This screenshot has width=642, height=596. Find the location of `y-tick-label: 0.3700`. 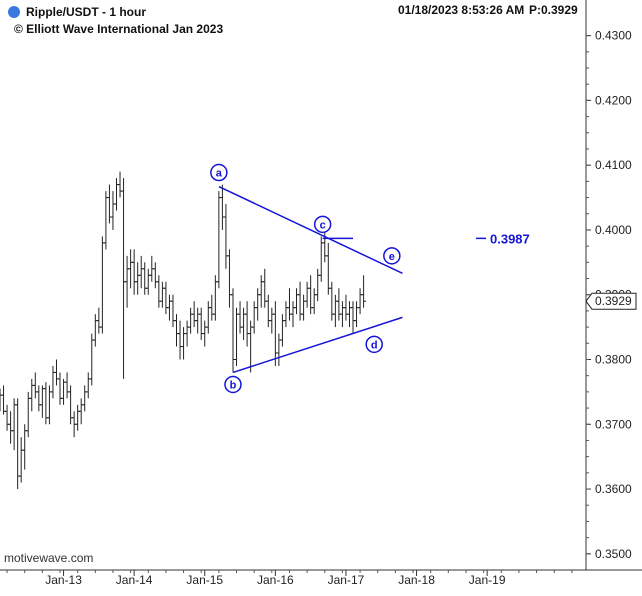

y-tick-label: 0.3700 is located at coordinates (613, 424).